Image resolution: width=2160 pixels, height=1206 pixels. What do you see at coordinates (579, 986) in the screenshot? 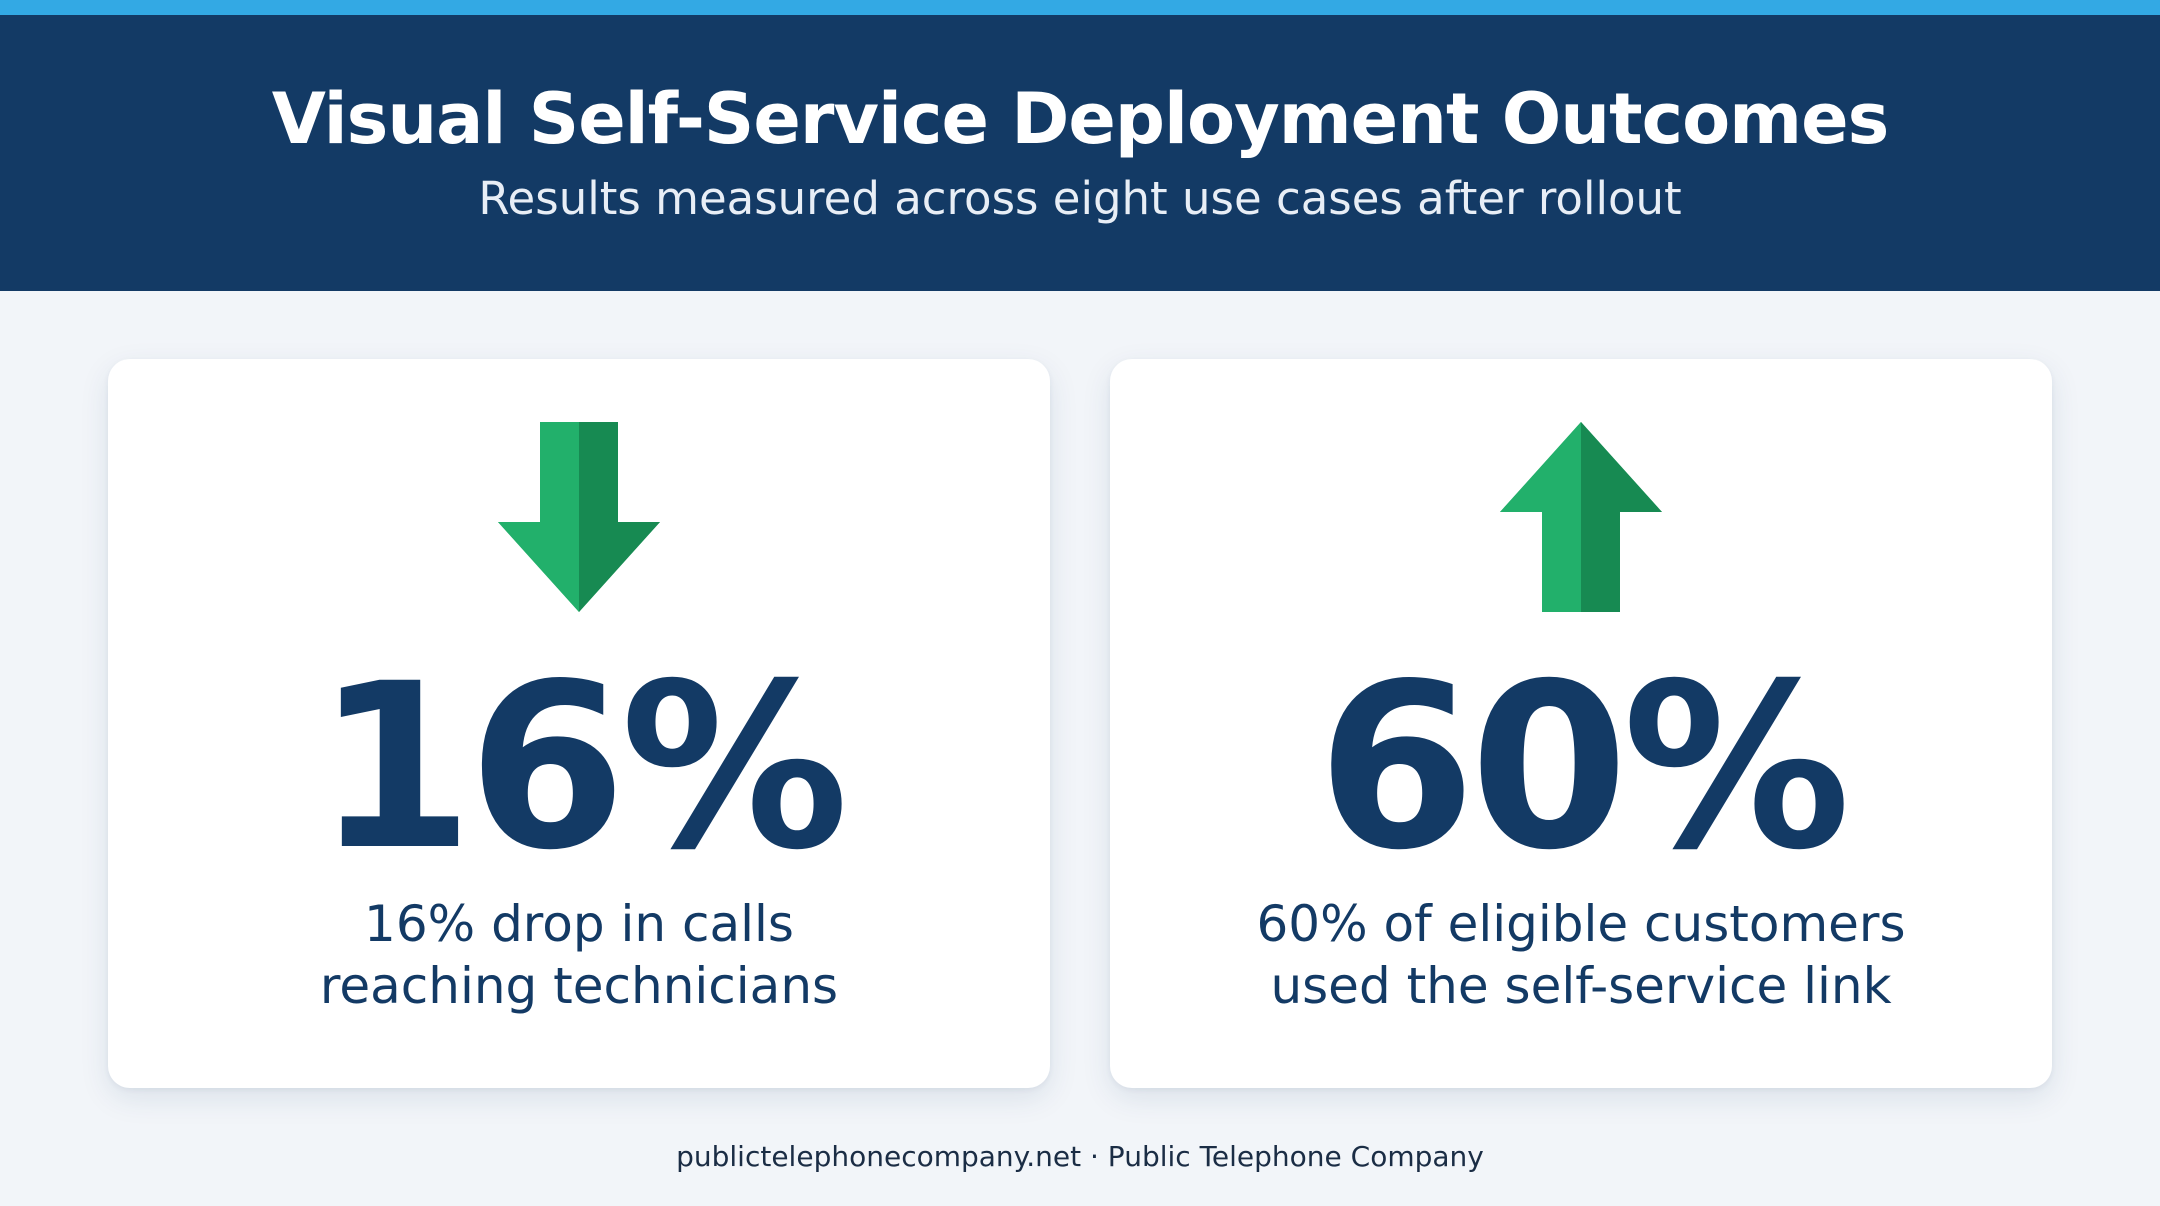
I see `stat-caption-line-2: reaching technicians` at bounding box center [579, 986].